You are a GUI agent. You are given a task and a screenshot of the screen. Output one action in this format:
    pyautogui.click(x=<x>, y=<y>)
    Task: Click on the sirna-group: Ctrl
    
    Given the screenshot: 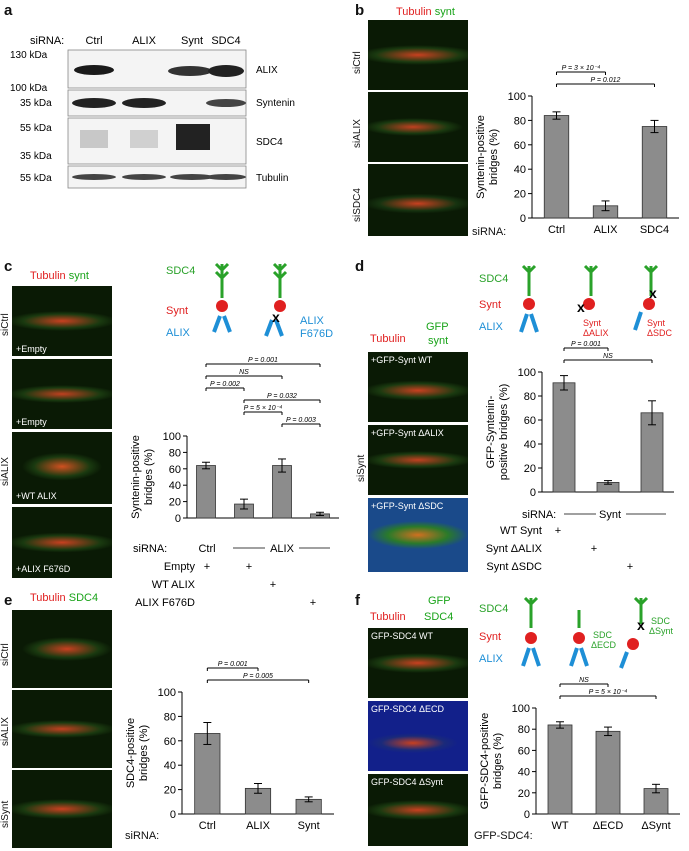 What is the action you would take?
    pyautogui.click(x=206, y=549)
    